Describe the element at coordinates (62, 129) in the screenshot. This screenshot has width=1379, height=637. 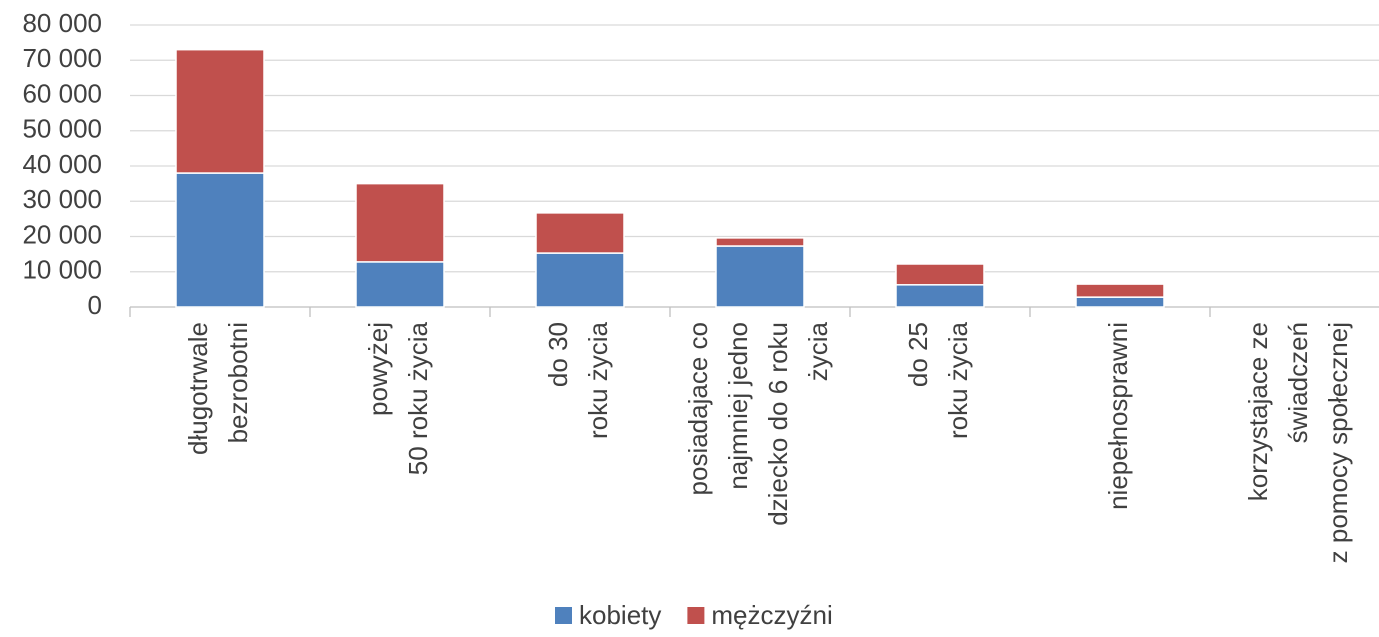
I see `y-tick-label: 50 000` at that location.